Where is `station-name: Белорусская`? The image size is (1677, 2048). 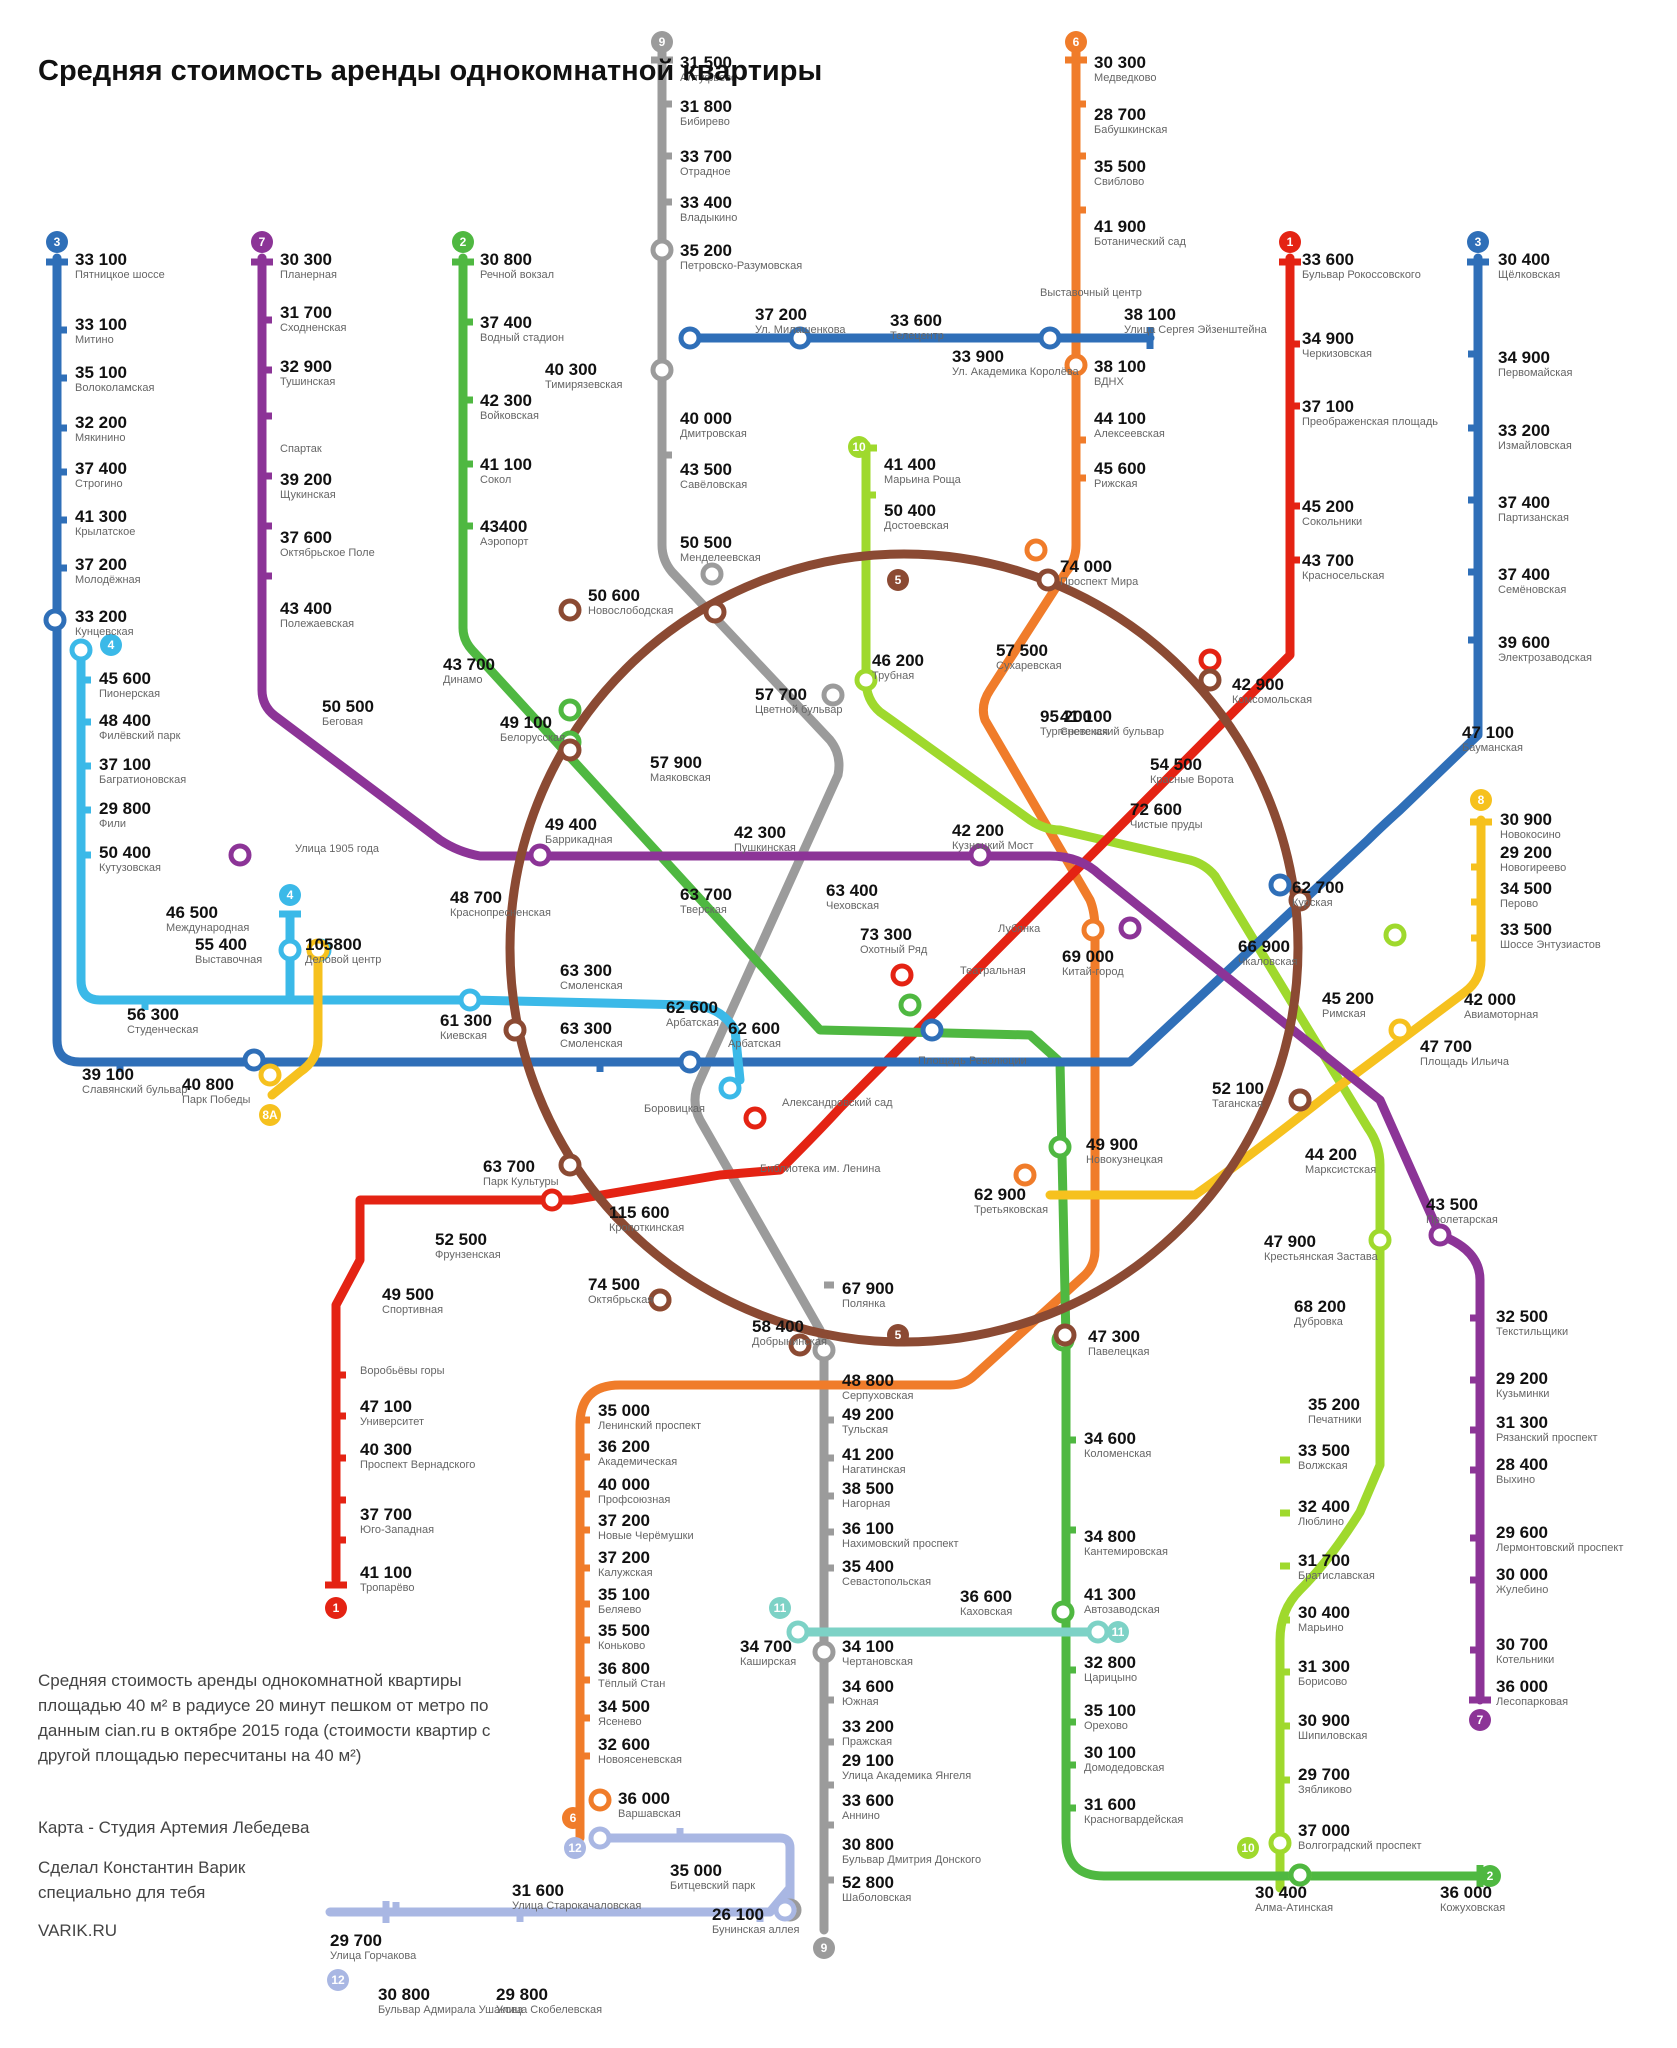 station-name: Белорусская is located at coordinates (532, 738).